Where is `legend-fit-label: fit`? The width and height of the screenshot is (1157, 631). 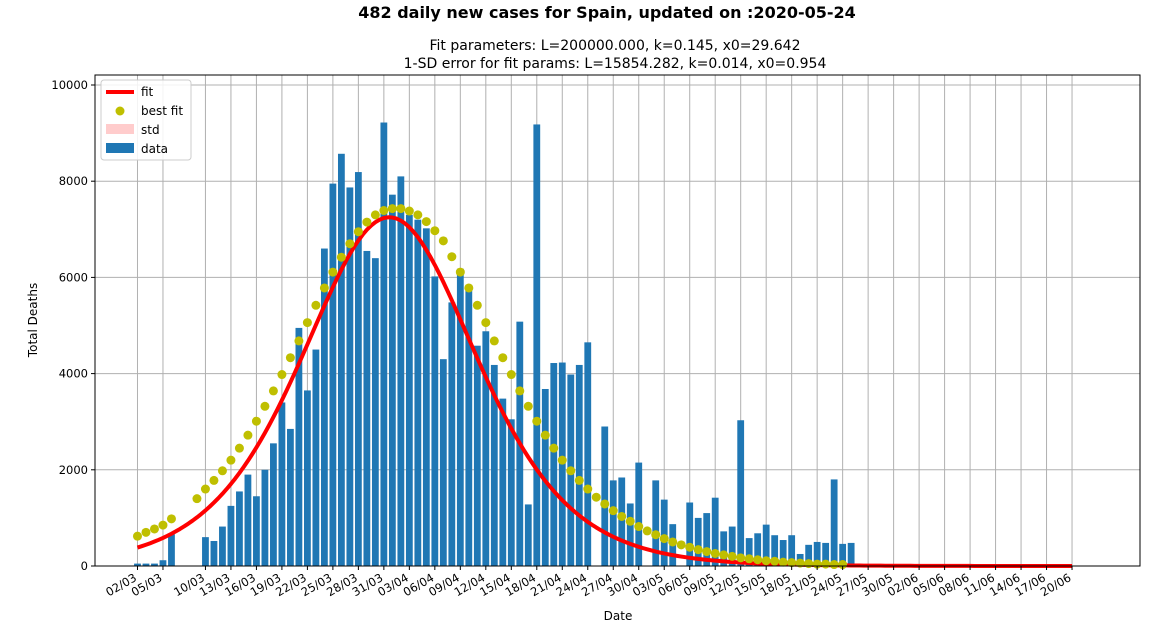 legend-fit-label: fit is located at coordinates (147, 92).